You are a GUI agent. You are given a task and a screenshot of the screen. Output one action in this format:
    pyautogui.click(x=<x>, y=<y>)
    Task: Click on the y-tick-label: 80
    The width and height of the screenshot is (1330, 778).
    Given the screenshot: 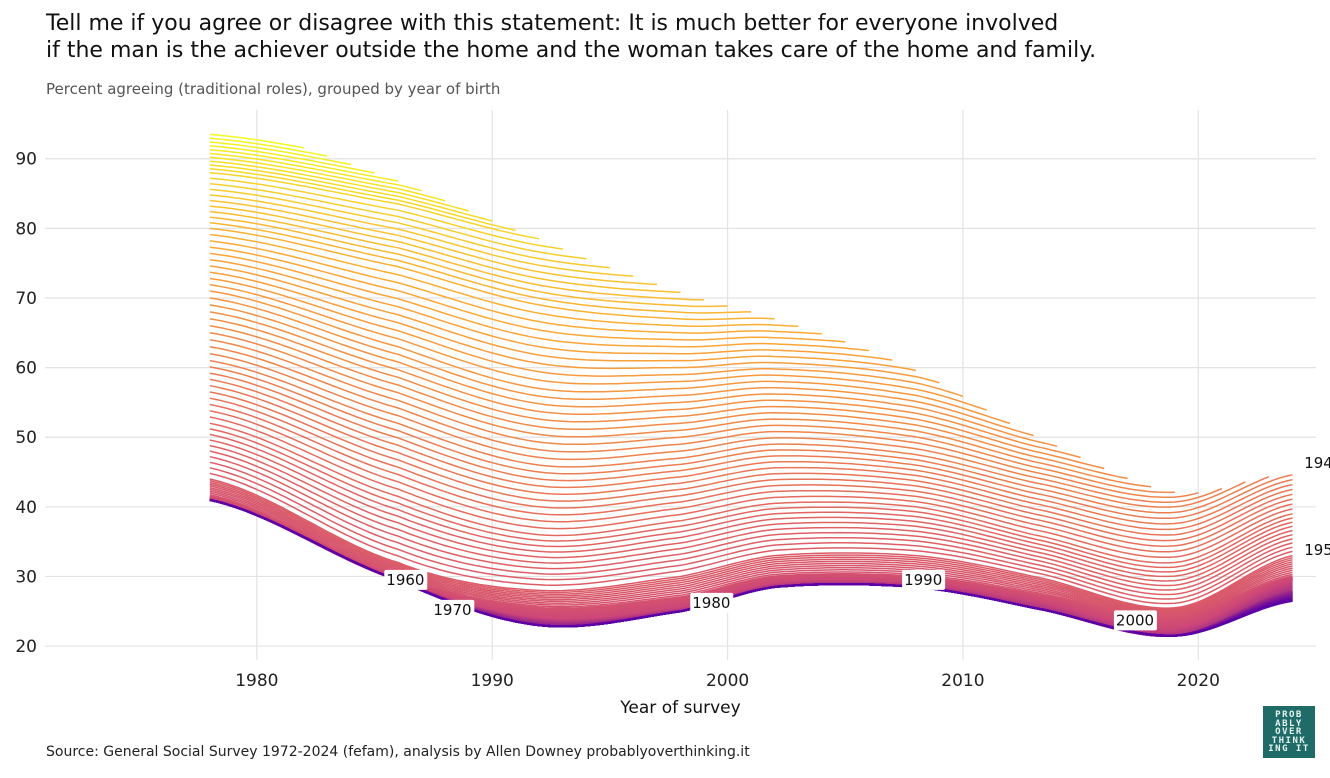 What is the action you would take?
    pyautogui.click(x=26, y=229)
    